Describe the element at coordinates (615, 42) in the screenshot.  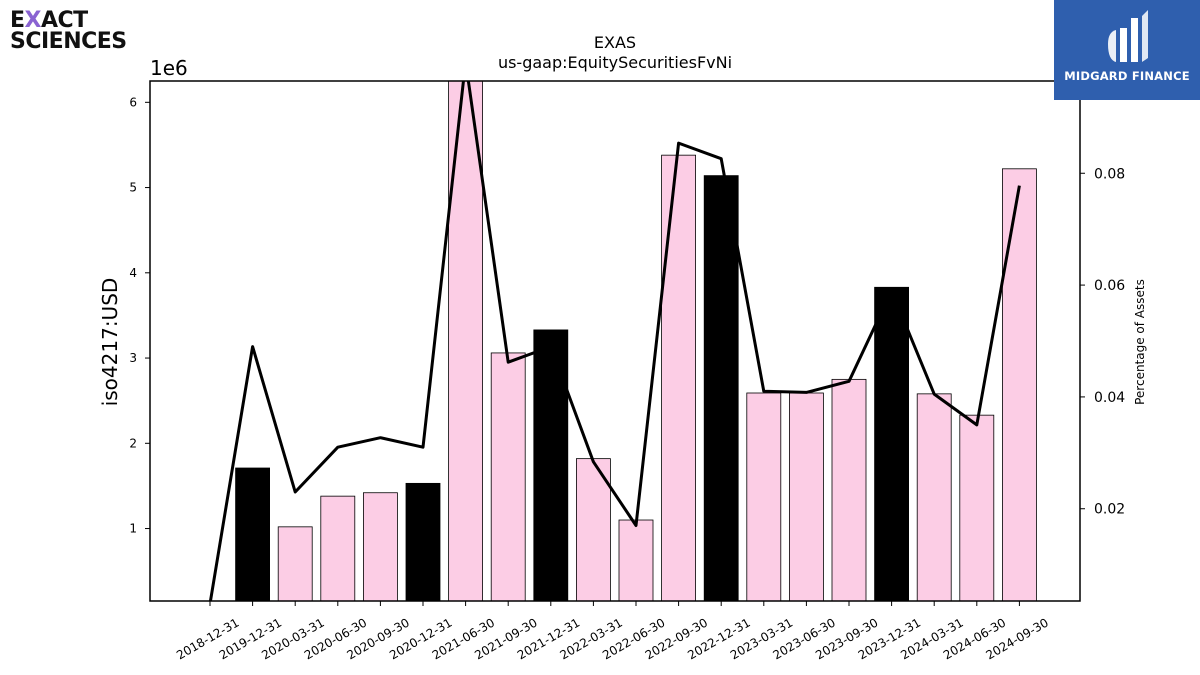
I see `chart-title: EXAS` at that location.